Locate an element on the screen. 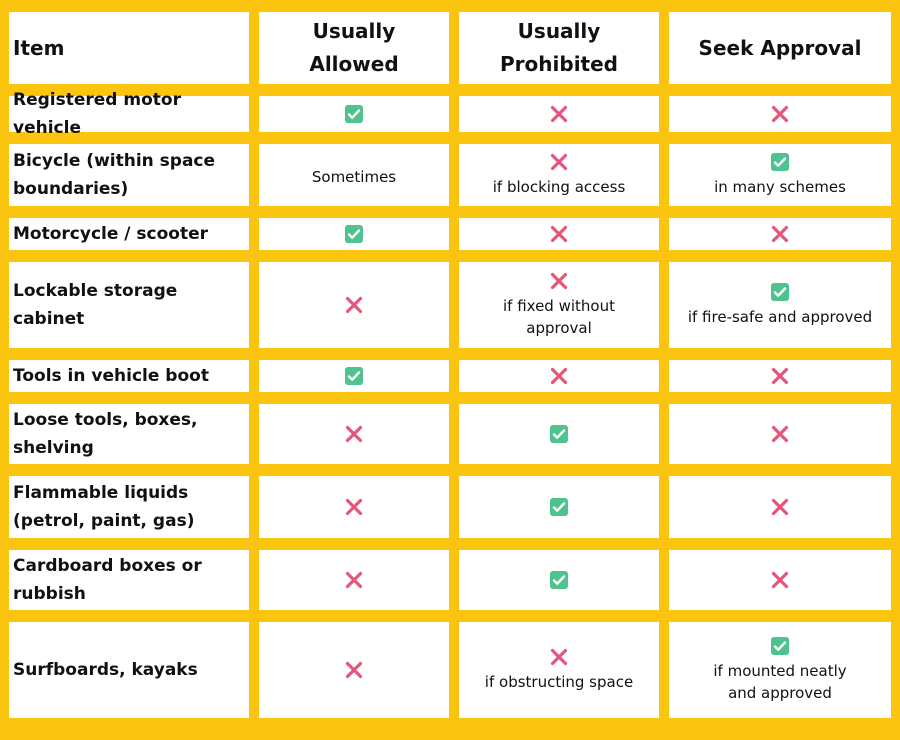  item-cell: Flammable liquids (petrol, paint, gas) is located at coordinates (129, 507).